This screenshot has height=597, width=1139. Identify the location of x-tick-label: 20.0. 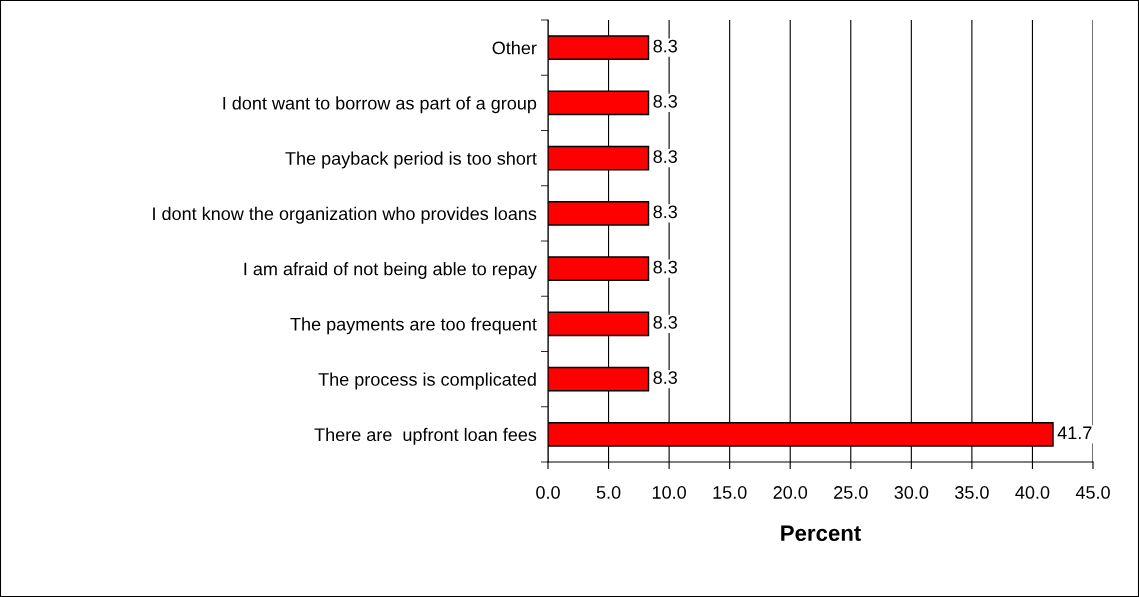
(790, 492).